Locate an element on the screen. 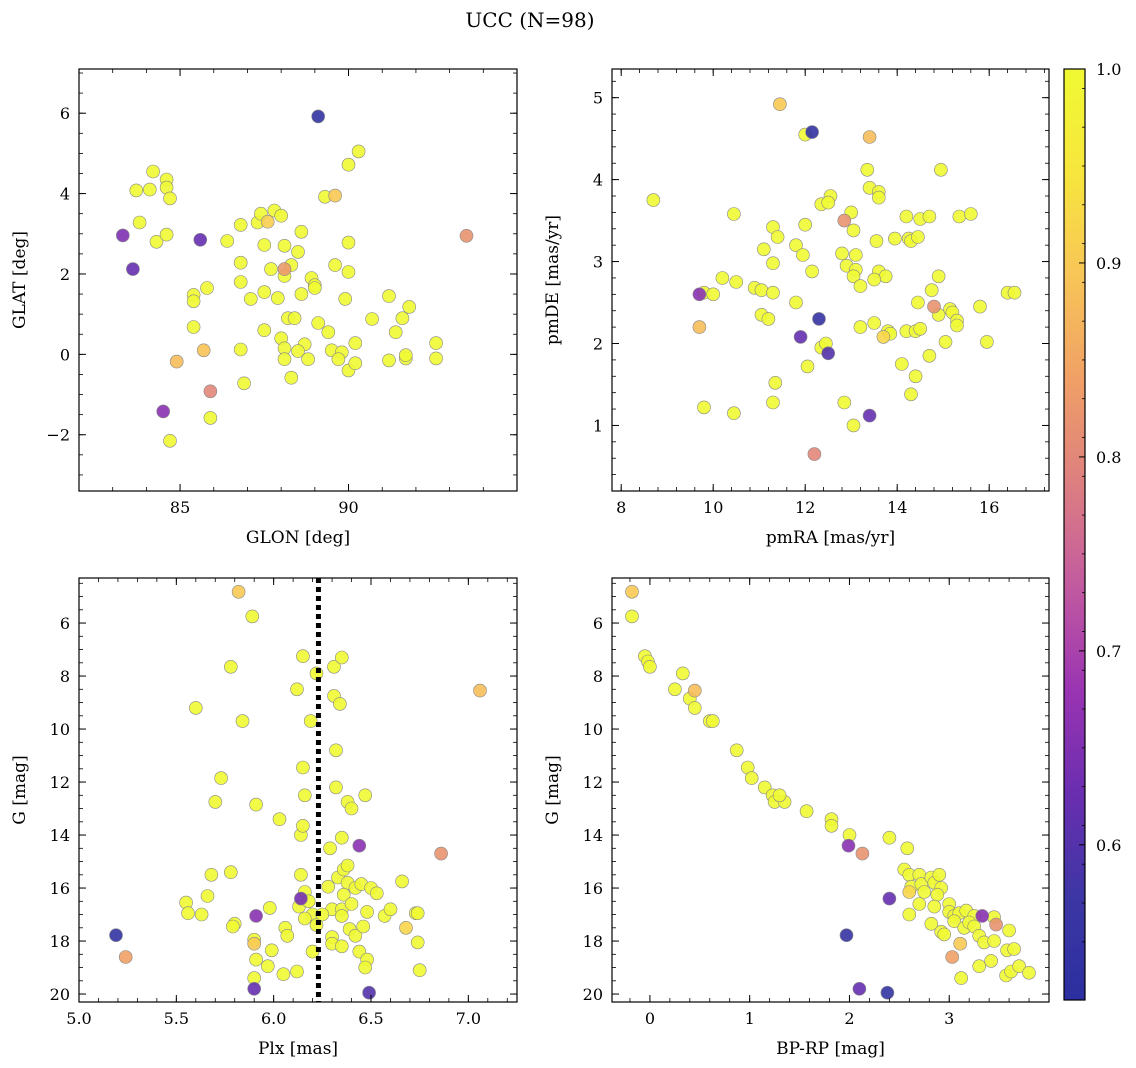 The height and width of the screenshot is (1068, 1136). x-tick-label: 3 is located at coordinates (949, 1018).